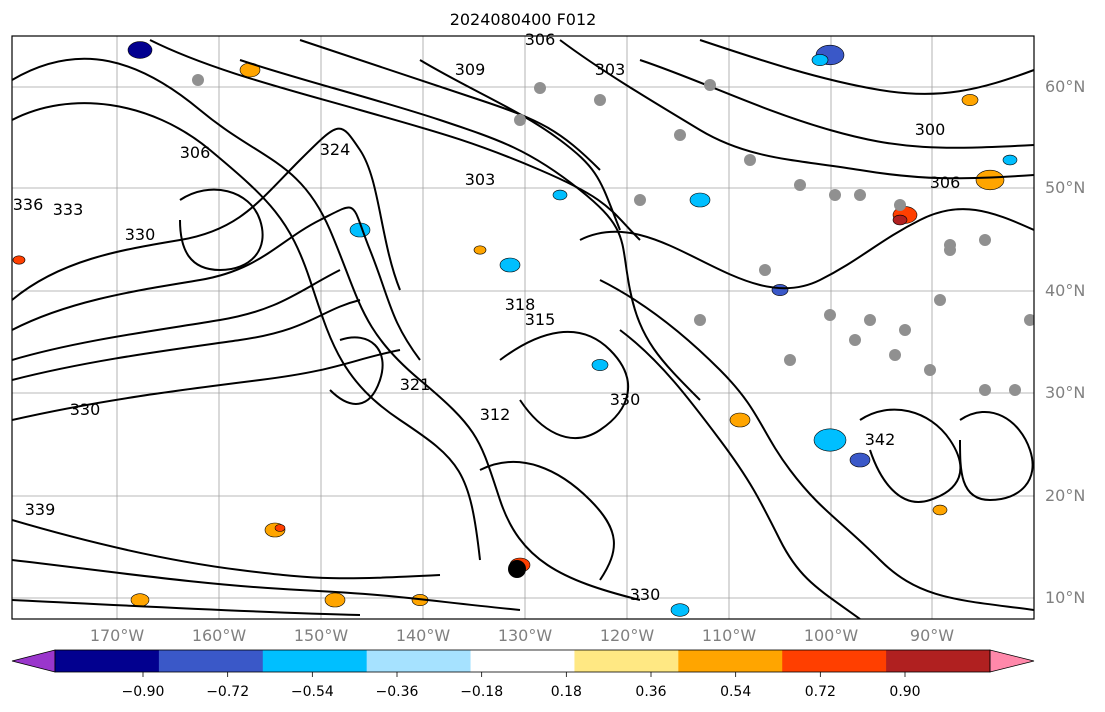 Image resolution: width=1105 pixels, height=712 pixels. I want to click on contour-label: 309, so click(470, 69).